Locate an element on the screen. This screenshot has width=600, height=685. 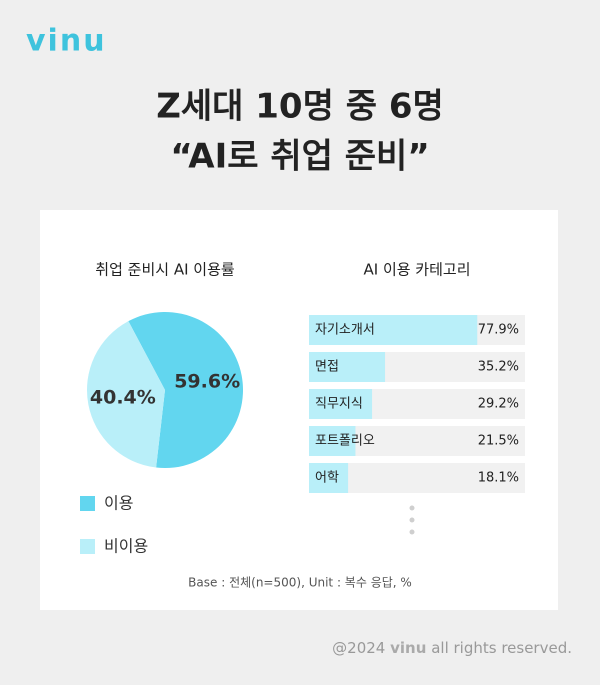
category-label: 면접 is located at coordinates (327, 367).